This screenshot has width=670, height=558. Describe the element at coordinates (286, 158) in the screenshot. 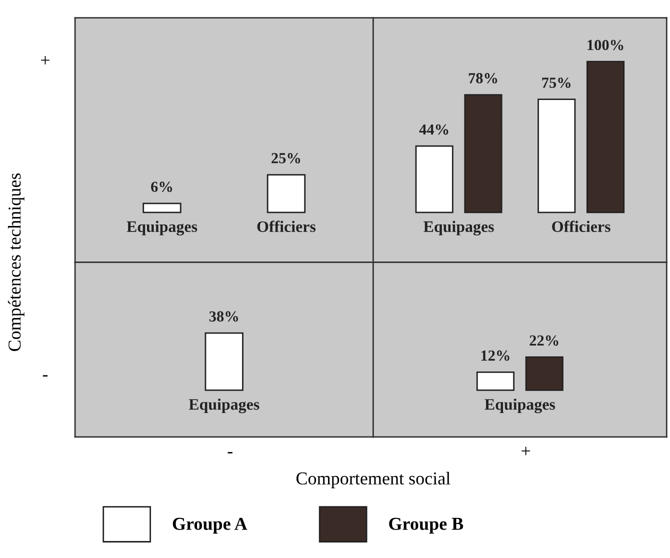

I see `data-label: 25%` at that location.